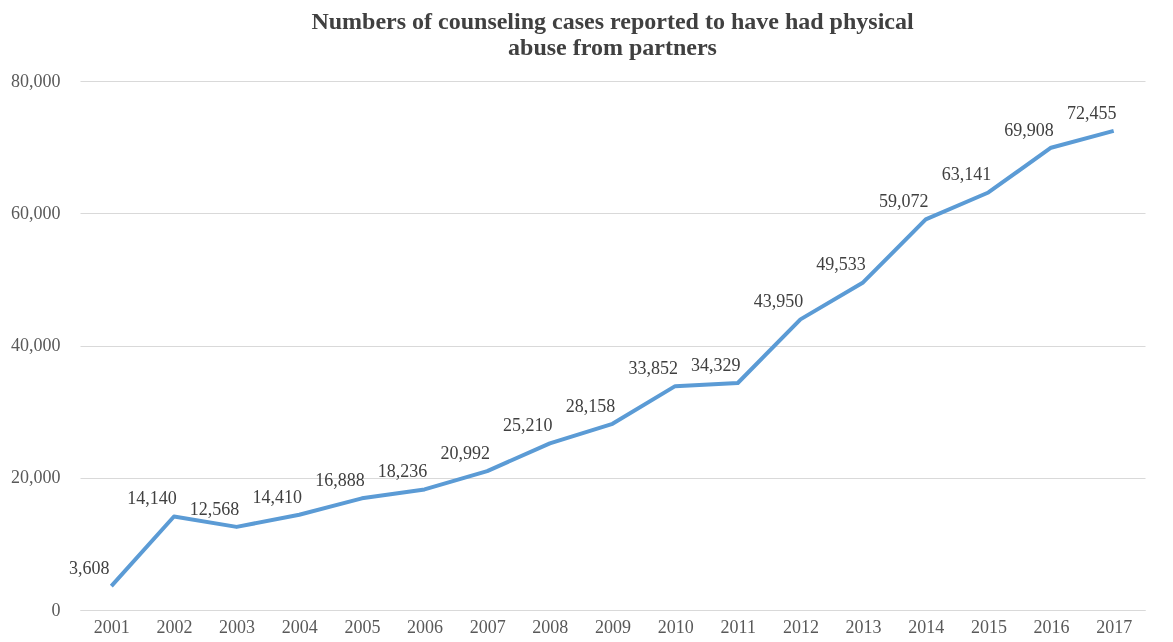 The height and width of the screenshot is (642, 1173). What do you see at coordinates (487, 626) in the screenshot?
I see `x-tick-label: 2007` at bounding box center [487, 626].